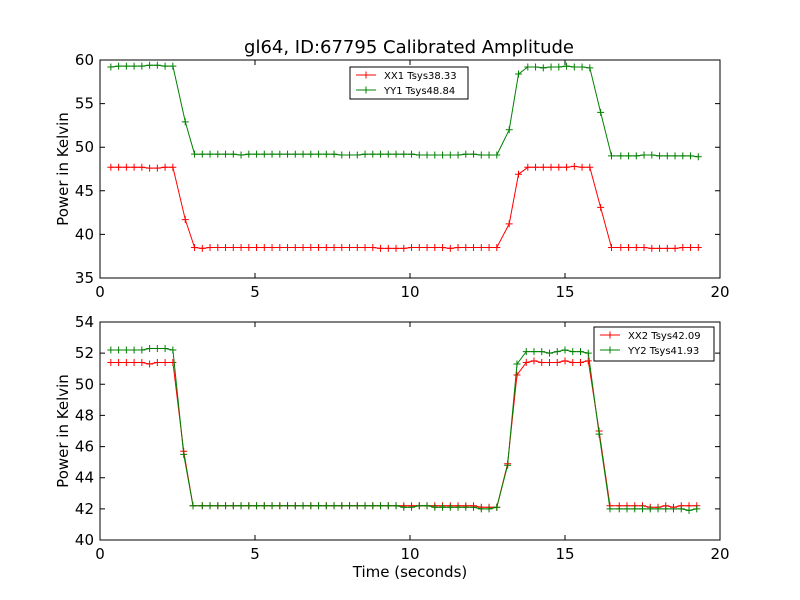  What do you see at coordinates (84, 384) in the screenshot?
I see `y-tick-label: 50` at bounding box center [84, 384].